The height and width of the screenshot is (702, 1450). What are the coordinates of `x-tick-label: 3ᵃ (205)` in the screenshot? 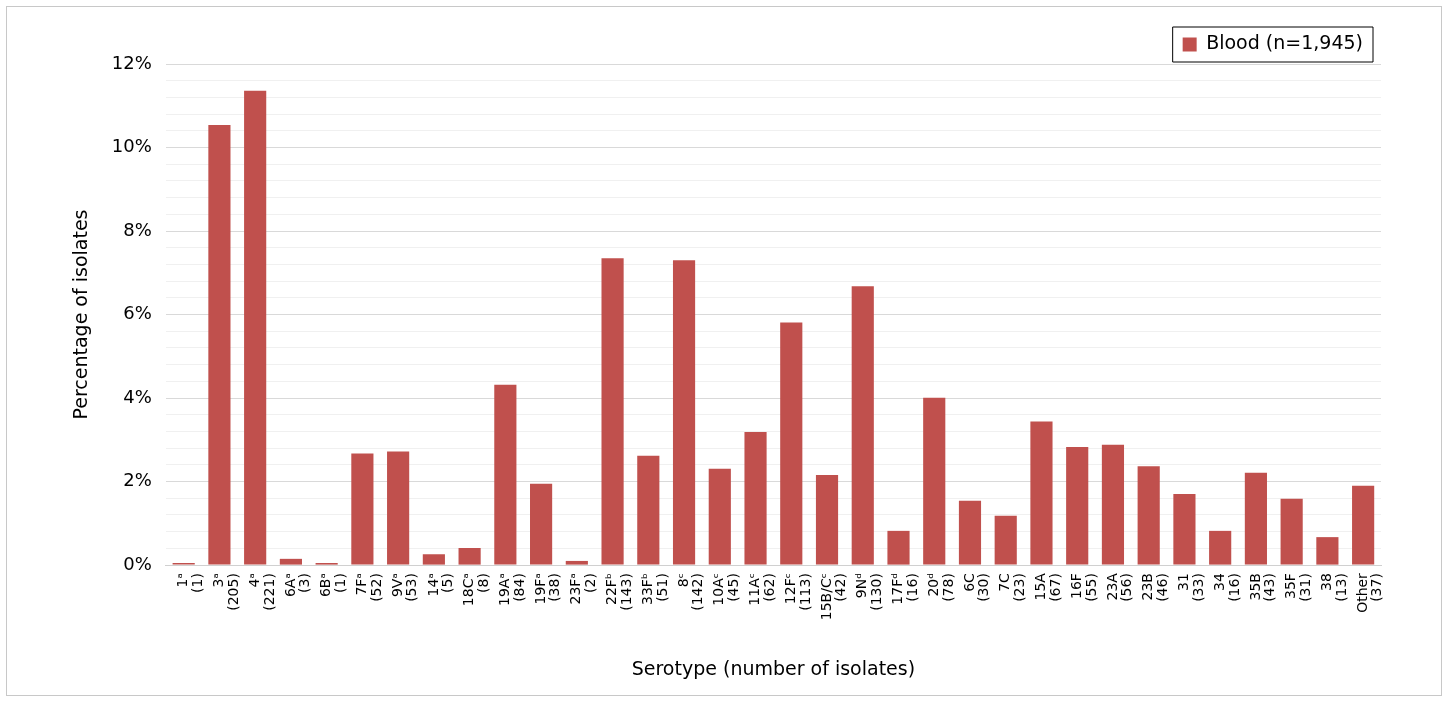 It's located at (225, 592).